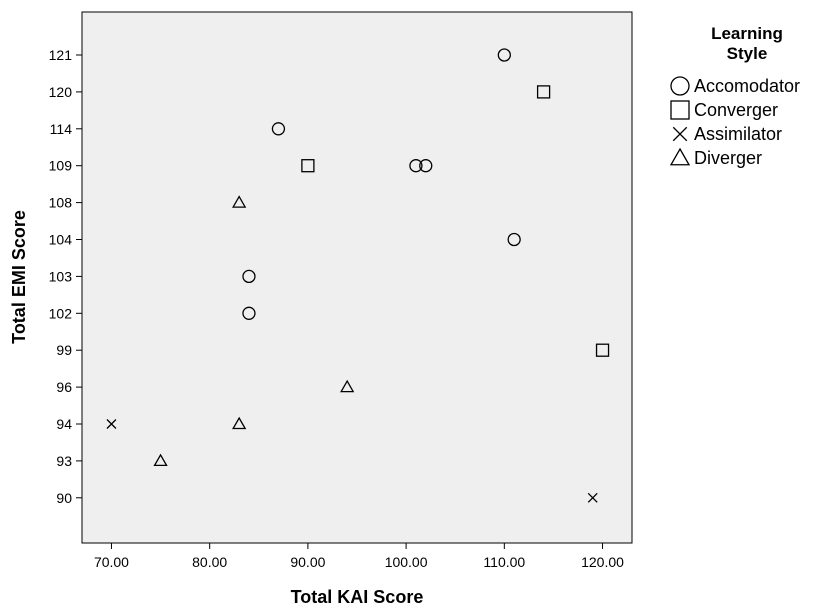  What do you see at coordinates (209, 562) in the screenshot?
I see `x-tick-label: 80.00` at bounding box center [209, 562].